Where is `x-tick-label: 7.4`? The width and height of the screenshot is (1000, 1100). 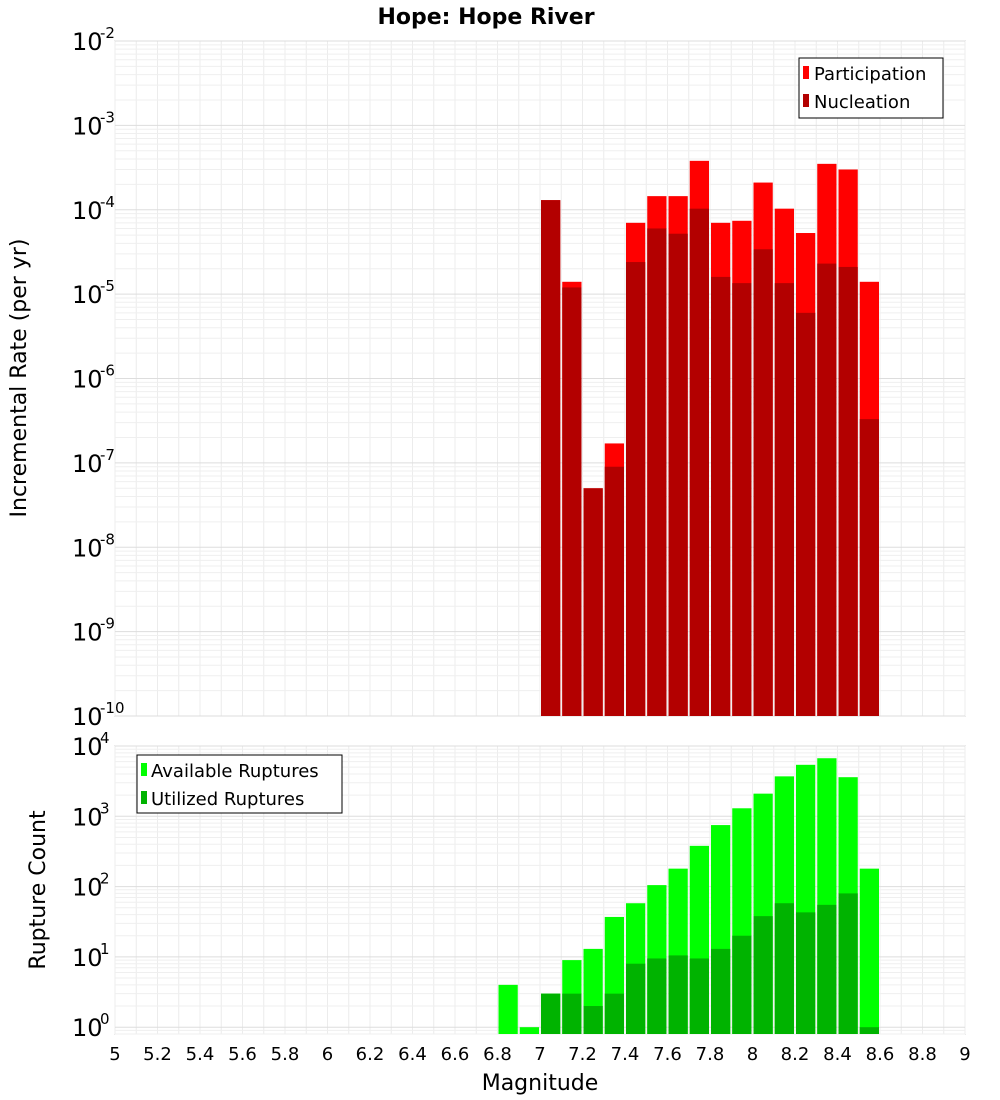 x-tick-label: 7.4 is located at coordinates (625, 1054).